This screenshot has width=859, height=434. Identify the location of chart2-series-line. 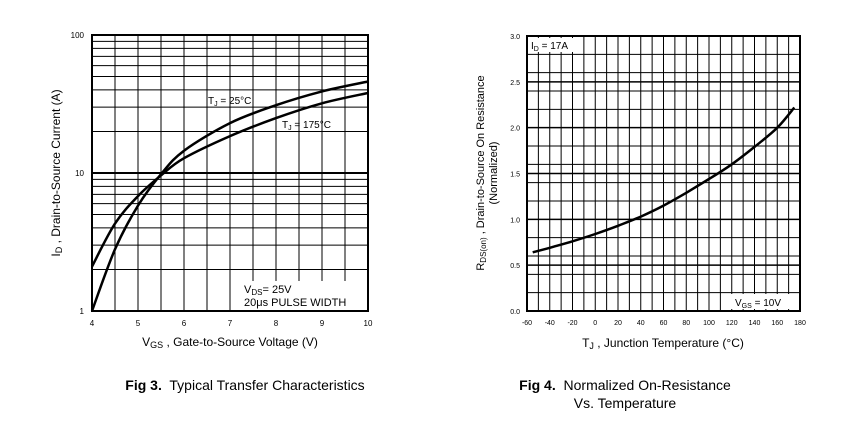
(664, 180).